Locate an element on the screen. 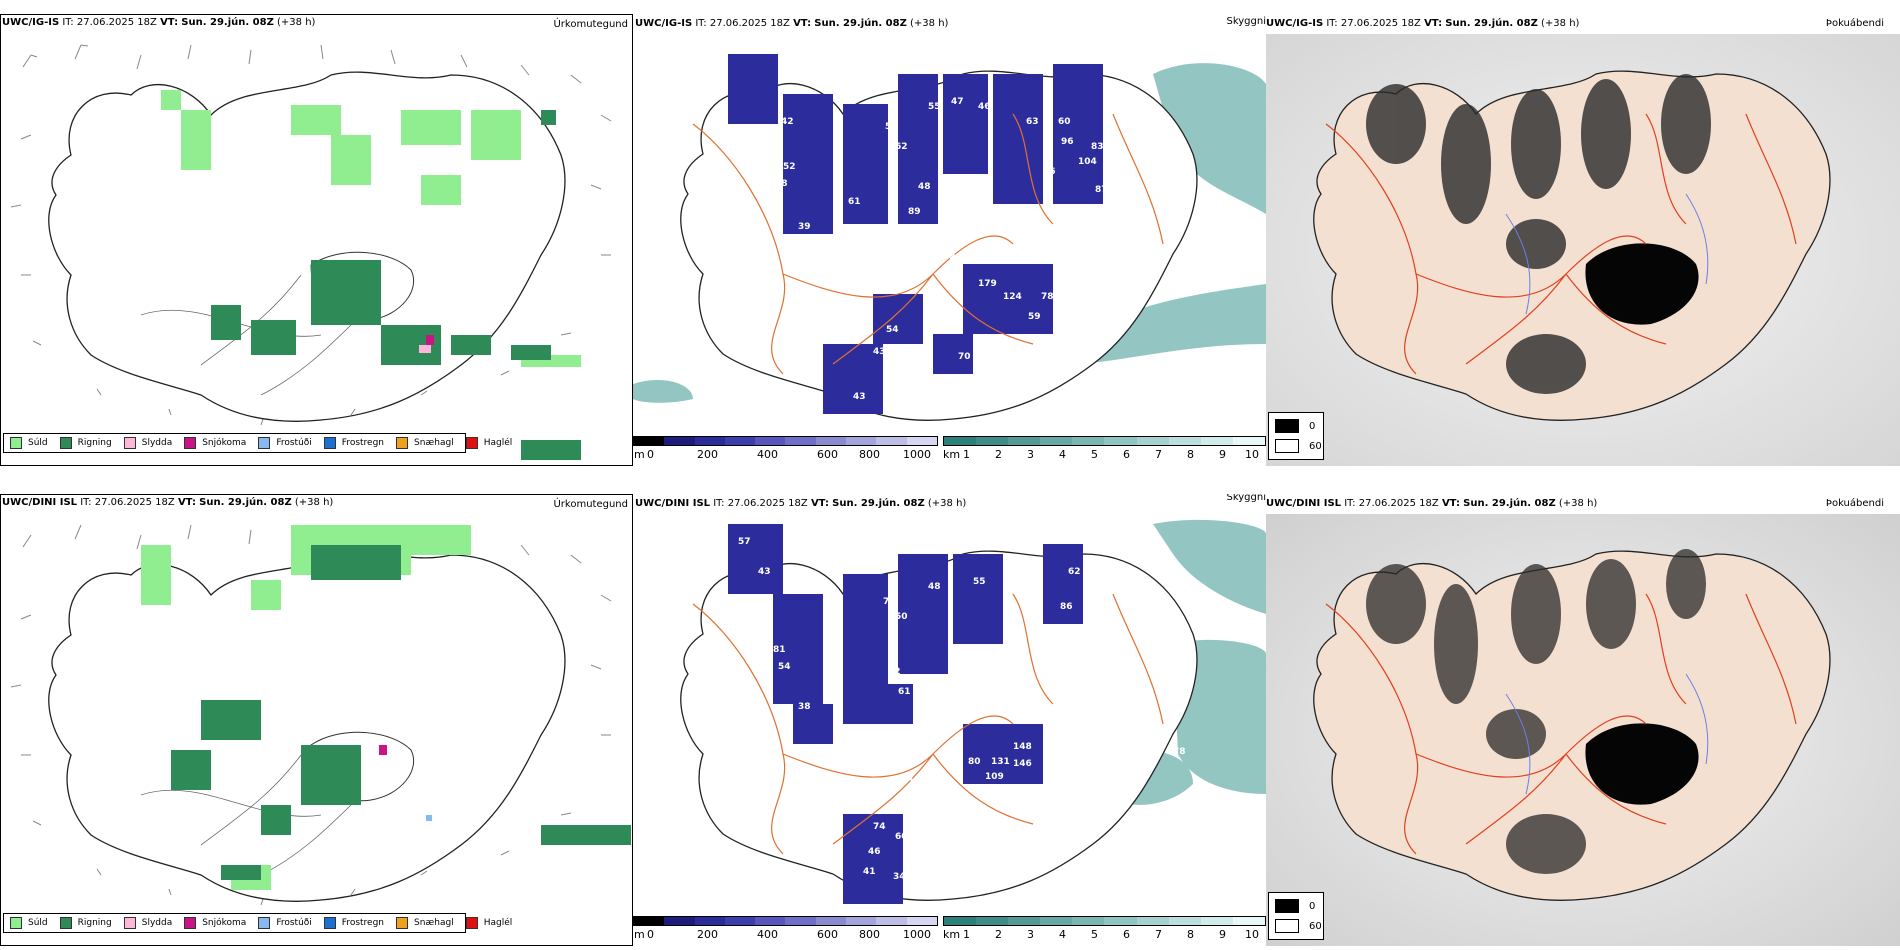 The width and height of the screenshot is (1900, 950). fog-legend-swatch is located at coordinates (1287, 906).